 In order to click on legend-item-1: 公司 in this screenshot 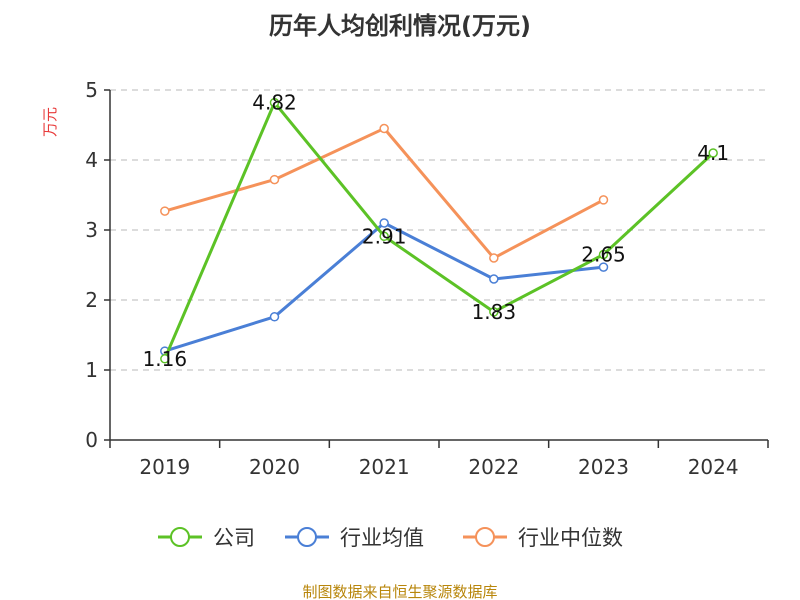, I will do `click(206, 538)`.